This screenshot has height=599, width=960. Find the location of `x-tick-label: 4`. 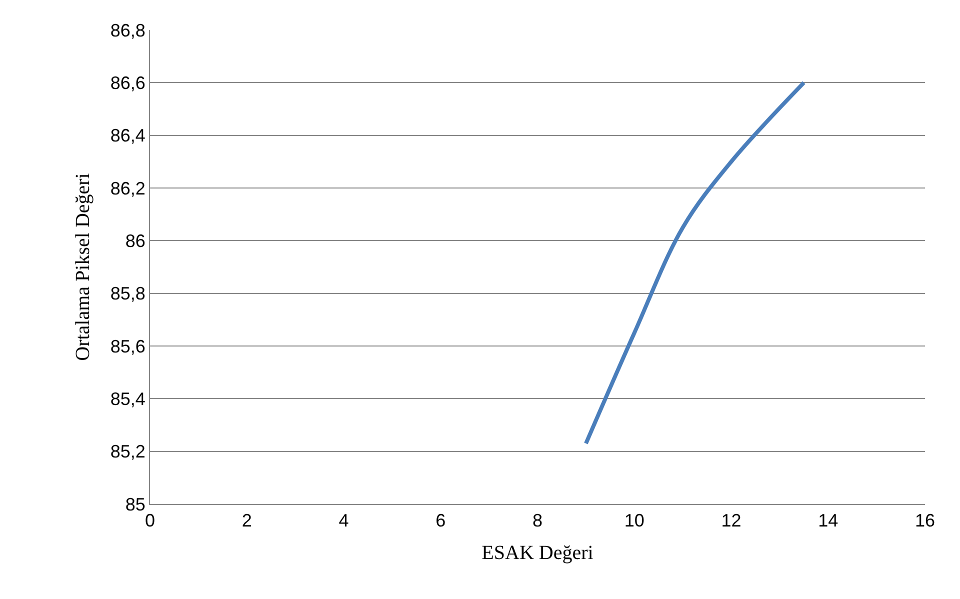

x-tick-label: 4 is located at coordinates (343, 520).